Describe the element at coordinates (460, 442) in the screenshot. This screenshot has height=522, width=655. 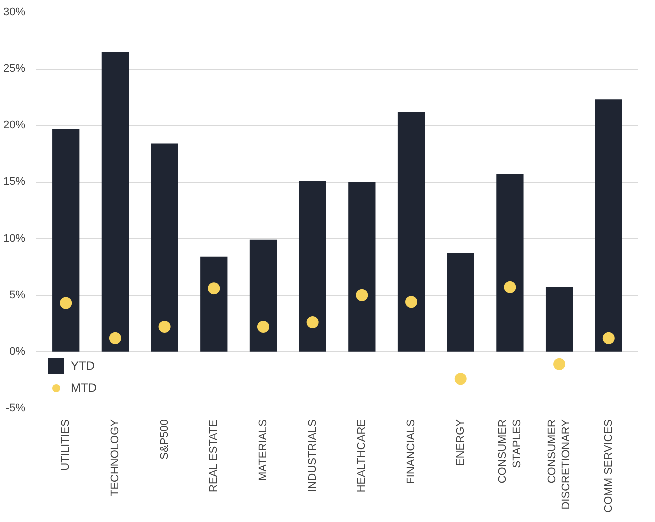
I see `x-tick-label: ENERGY` at that location.